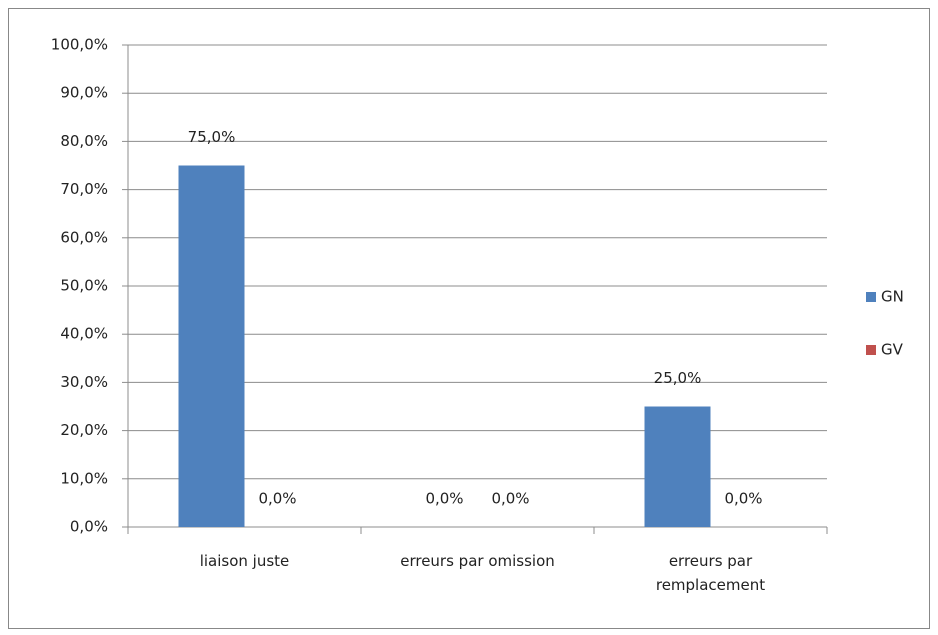 Image resolution: width=938 pixels, height=635 pixels. What do you see at coordinates (84, 93) in the screenshot?
I see `y-tick-label: 90,0%` at bounding box center [84, 93].